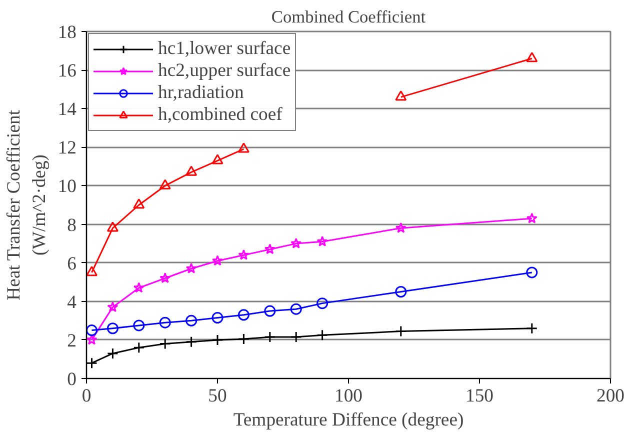  What do you see at coordinates (348, 420) in the screenshot?
I see `x-axis-title: Temperature Diffence (degree)` at bounding box center [348, 420].